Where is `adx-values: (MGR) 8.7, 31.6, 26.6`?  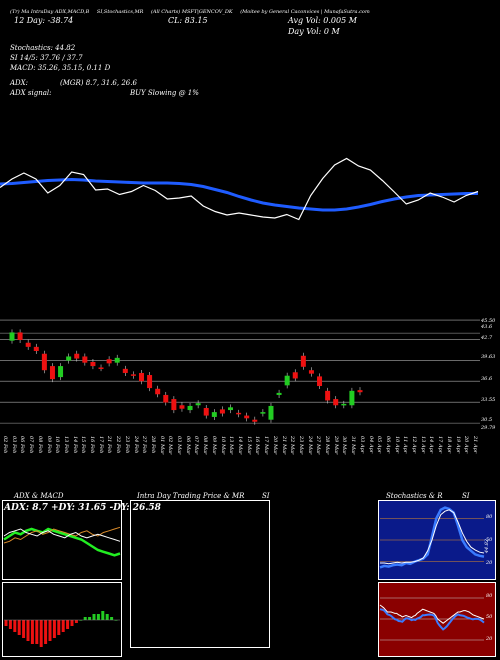
adx-values: (MGR) 8.7, 31.6, 26.6 is located at coordinates (98, 83).